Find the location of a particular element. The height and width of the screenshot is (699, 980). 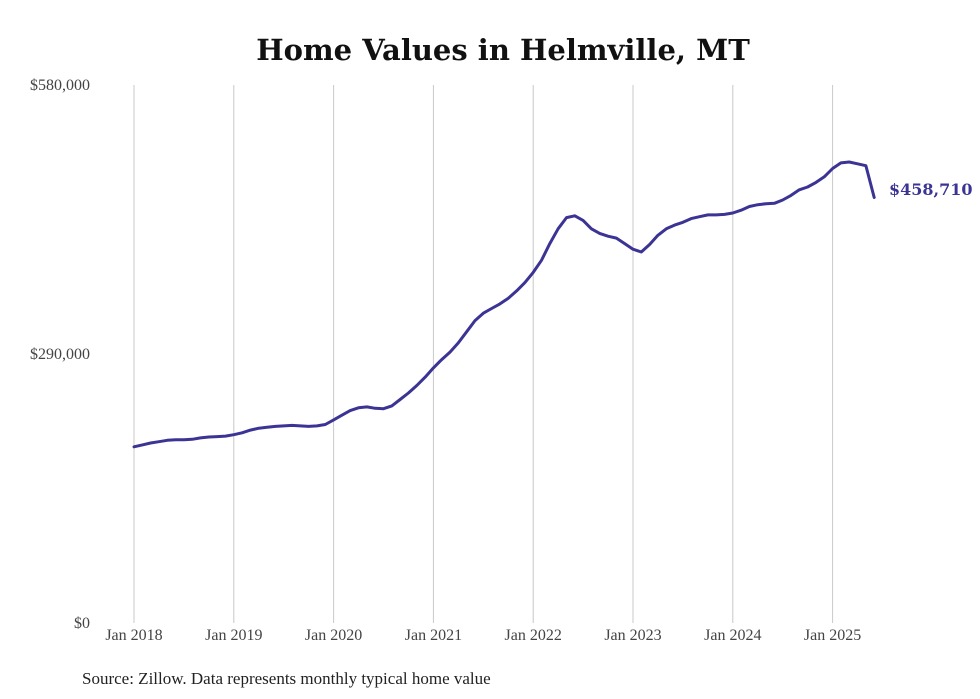

x-tick-label: Jan 2020 is located at coordinates (333, 635).